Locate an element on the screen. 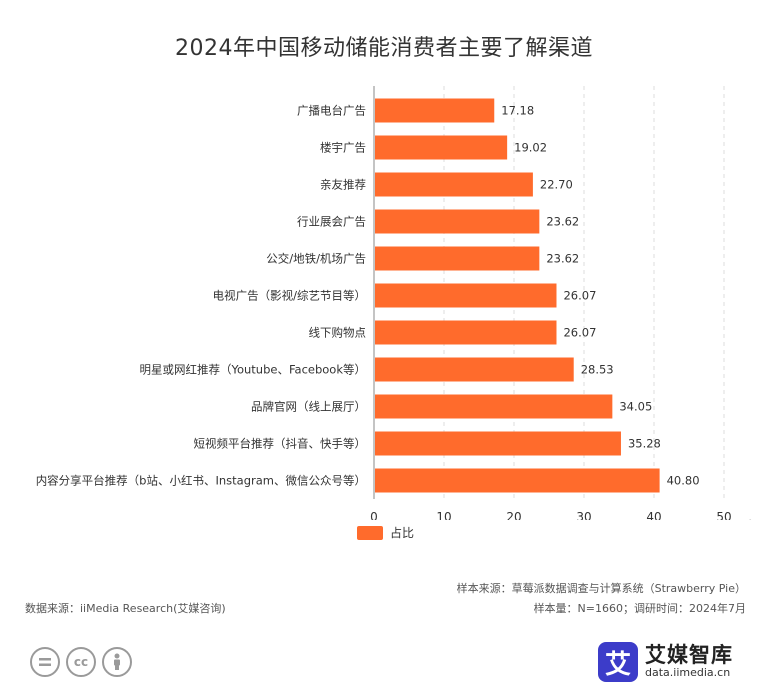 Image resolution: width=768 pixels, height=698 pixels. x-unit-label: % is located at coordinates (747, 519).